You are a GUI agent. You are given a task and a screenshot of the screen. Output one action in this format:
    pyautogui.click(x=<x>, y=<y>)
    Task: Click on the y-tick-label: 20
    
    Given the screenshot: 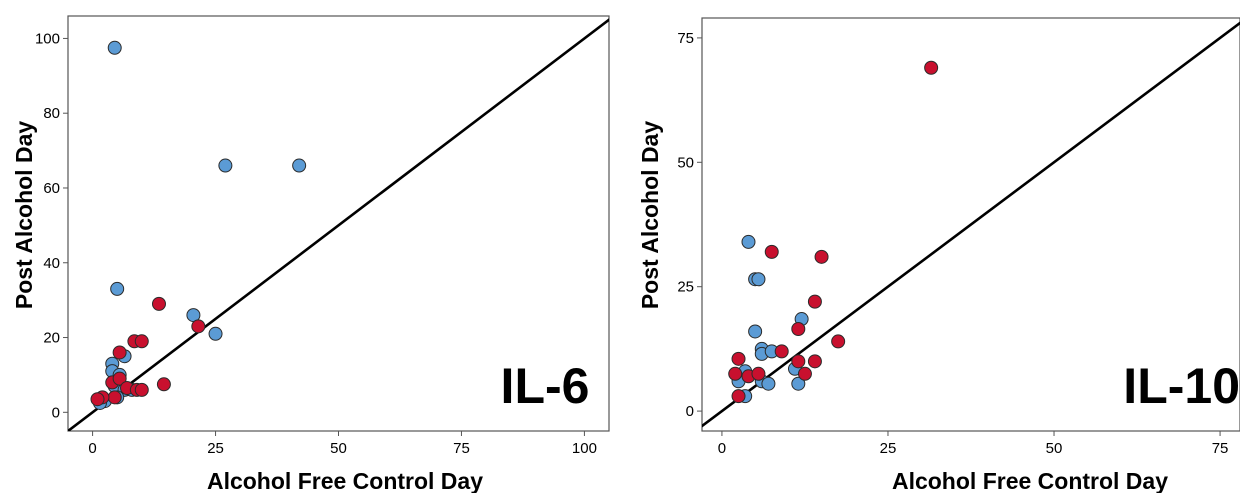 What is the action you would take?
    pyautogui.click(x=51, y=338)
    